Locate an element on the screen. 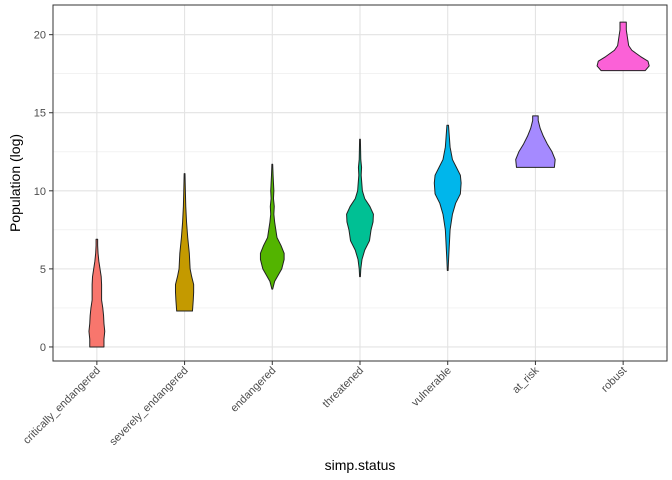 This screenshot has height=480, width=672. violin-at-risk is located at coordinates (535, 141).